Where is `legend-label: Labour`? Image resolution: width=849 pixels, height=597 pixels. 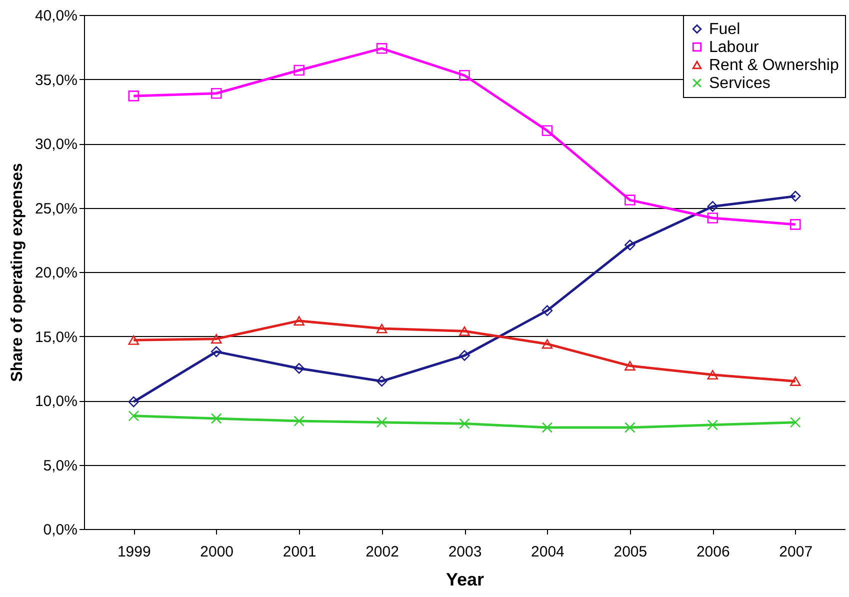 legend-label: Labour is located at coordinates (734, 47).